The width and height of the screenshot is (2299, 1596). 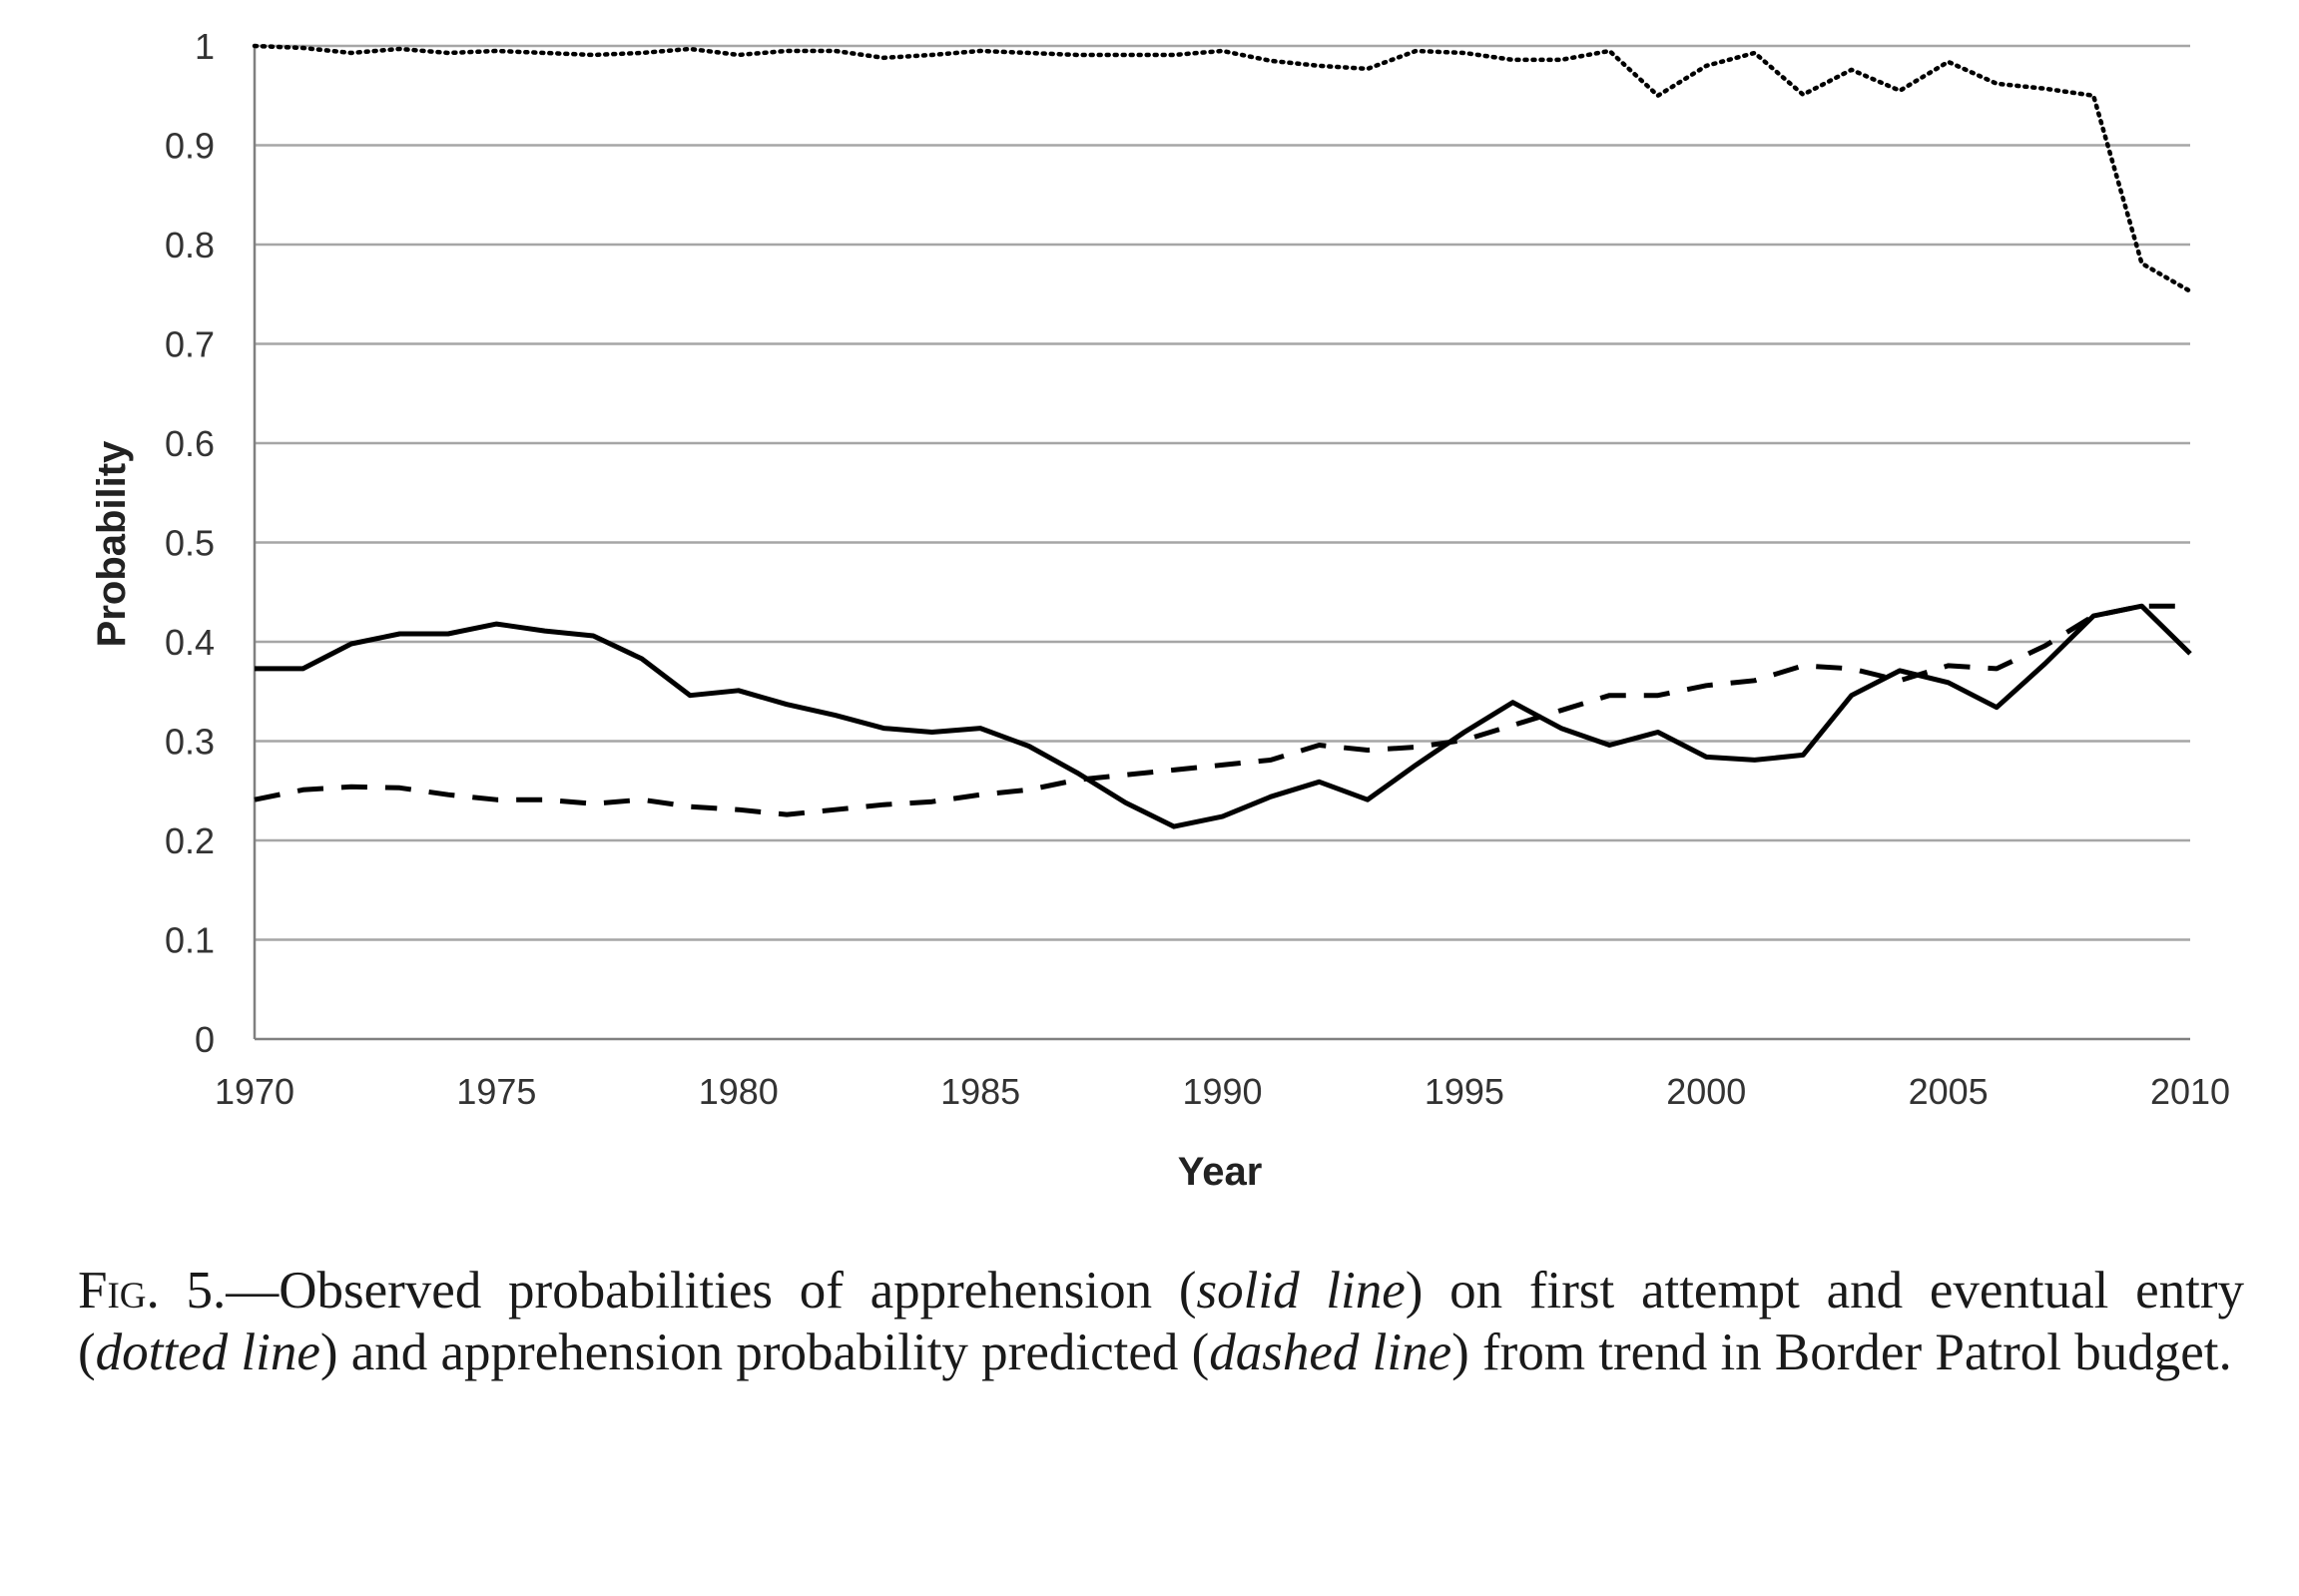 I want to click on x-tick-label: 2010, so click(x=2190, y=1091).